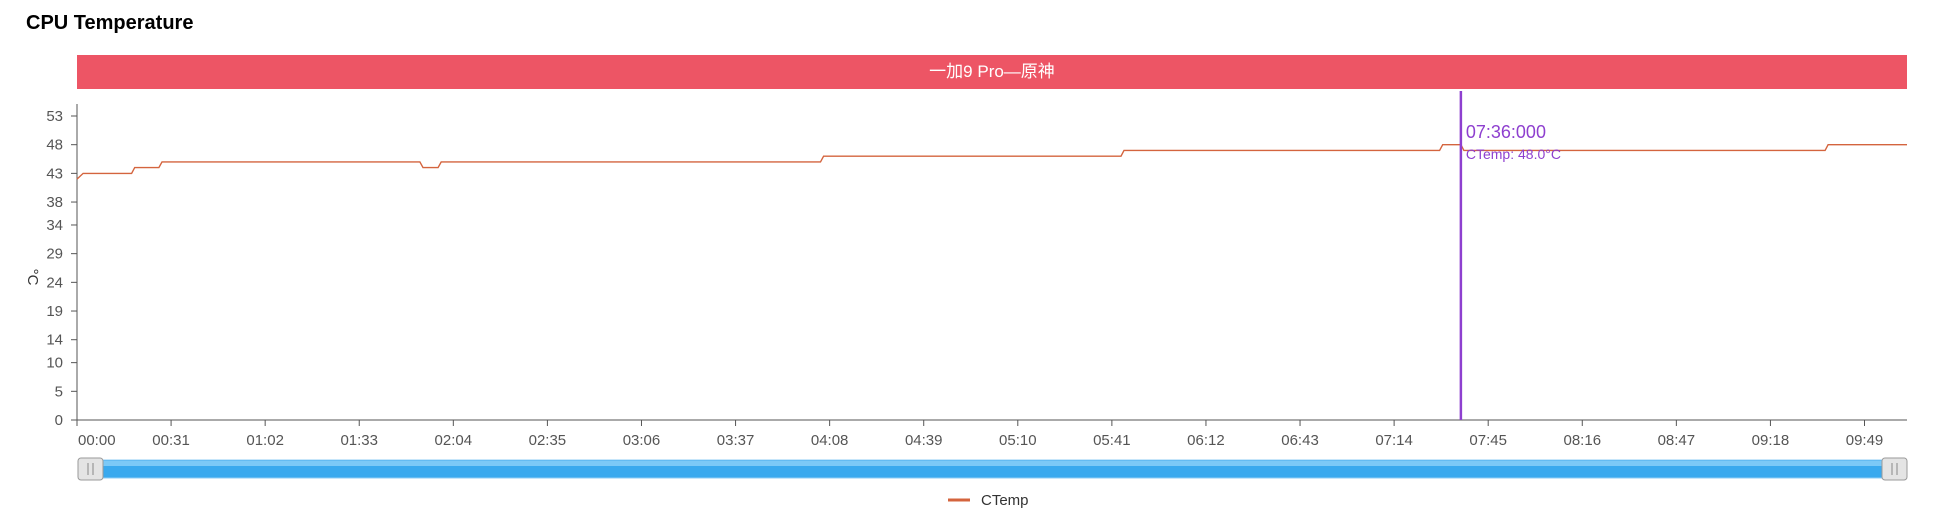 Image resolution: width=1933 pixels, height=520 pixels. I want to click on series-line-ctemp, so click(991, 162).